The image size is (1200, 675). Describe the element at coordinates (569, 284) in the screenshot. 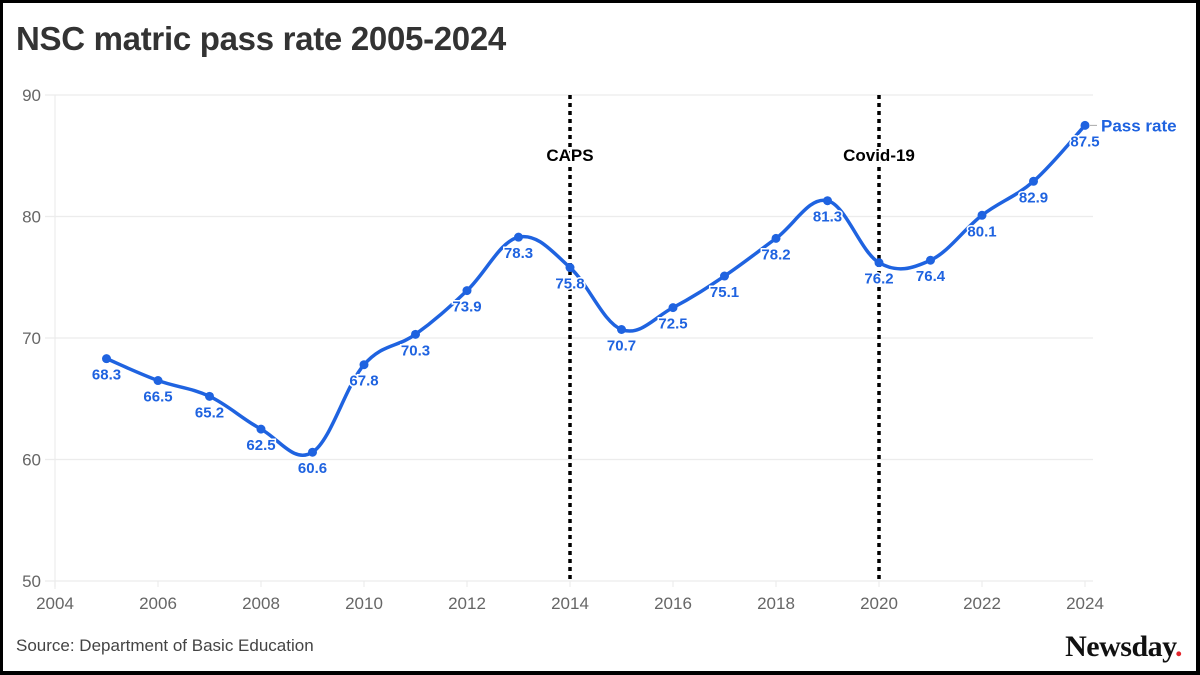

I see `data-label: 75.8` at that location.